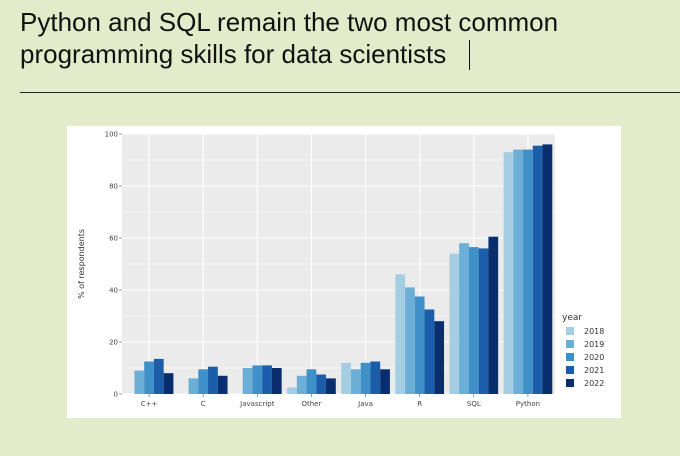  What do you see at coordinates (474, 404) in the screenshot?
I see `x-tick-label: SQL` at bounding box center [474, 404].